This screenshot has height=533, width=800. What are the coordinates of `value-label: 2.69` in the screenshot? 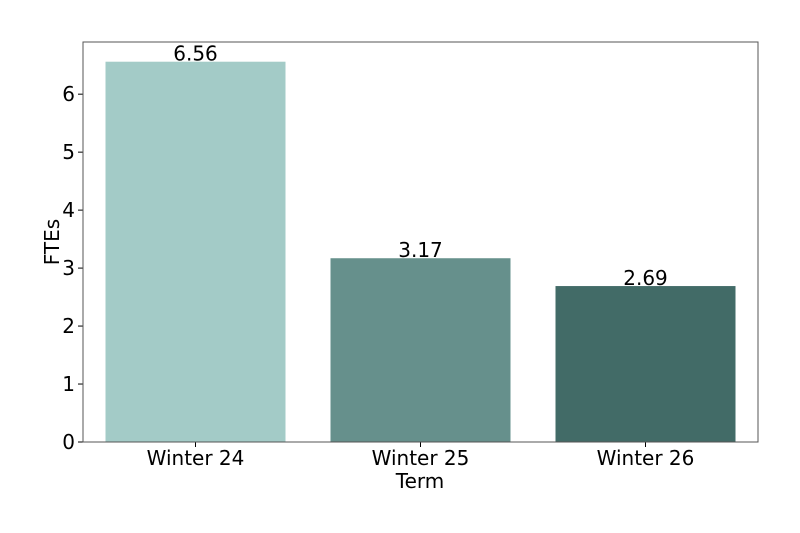 It's located at (645, 278).